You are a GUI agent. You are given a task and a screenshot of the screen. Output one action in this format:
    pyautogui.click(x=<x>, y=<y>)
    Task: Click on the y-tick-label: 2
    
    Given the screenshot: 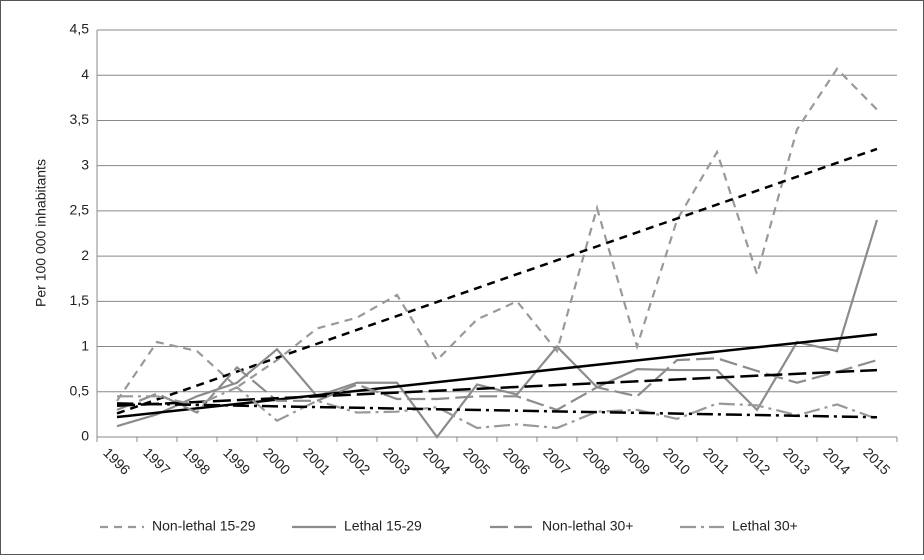 What is the action you would take?
    pyautogui.click(x=85, y=255)
    